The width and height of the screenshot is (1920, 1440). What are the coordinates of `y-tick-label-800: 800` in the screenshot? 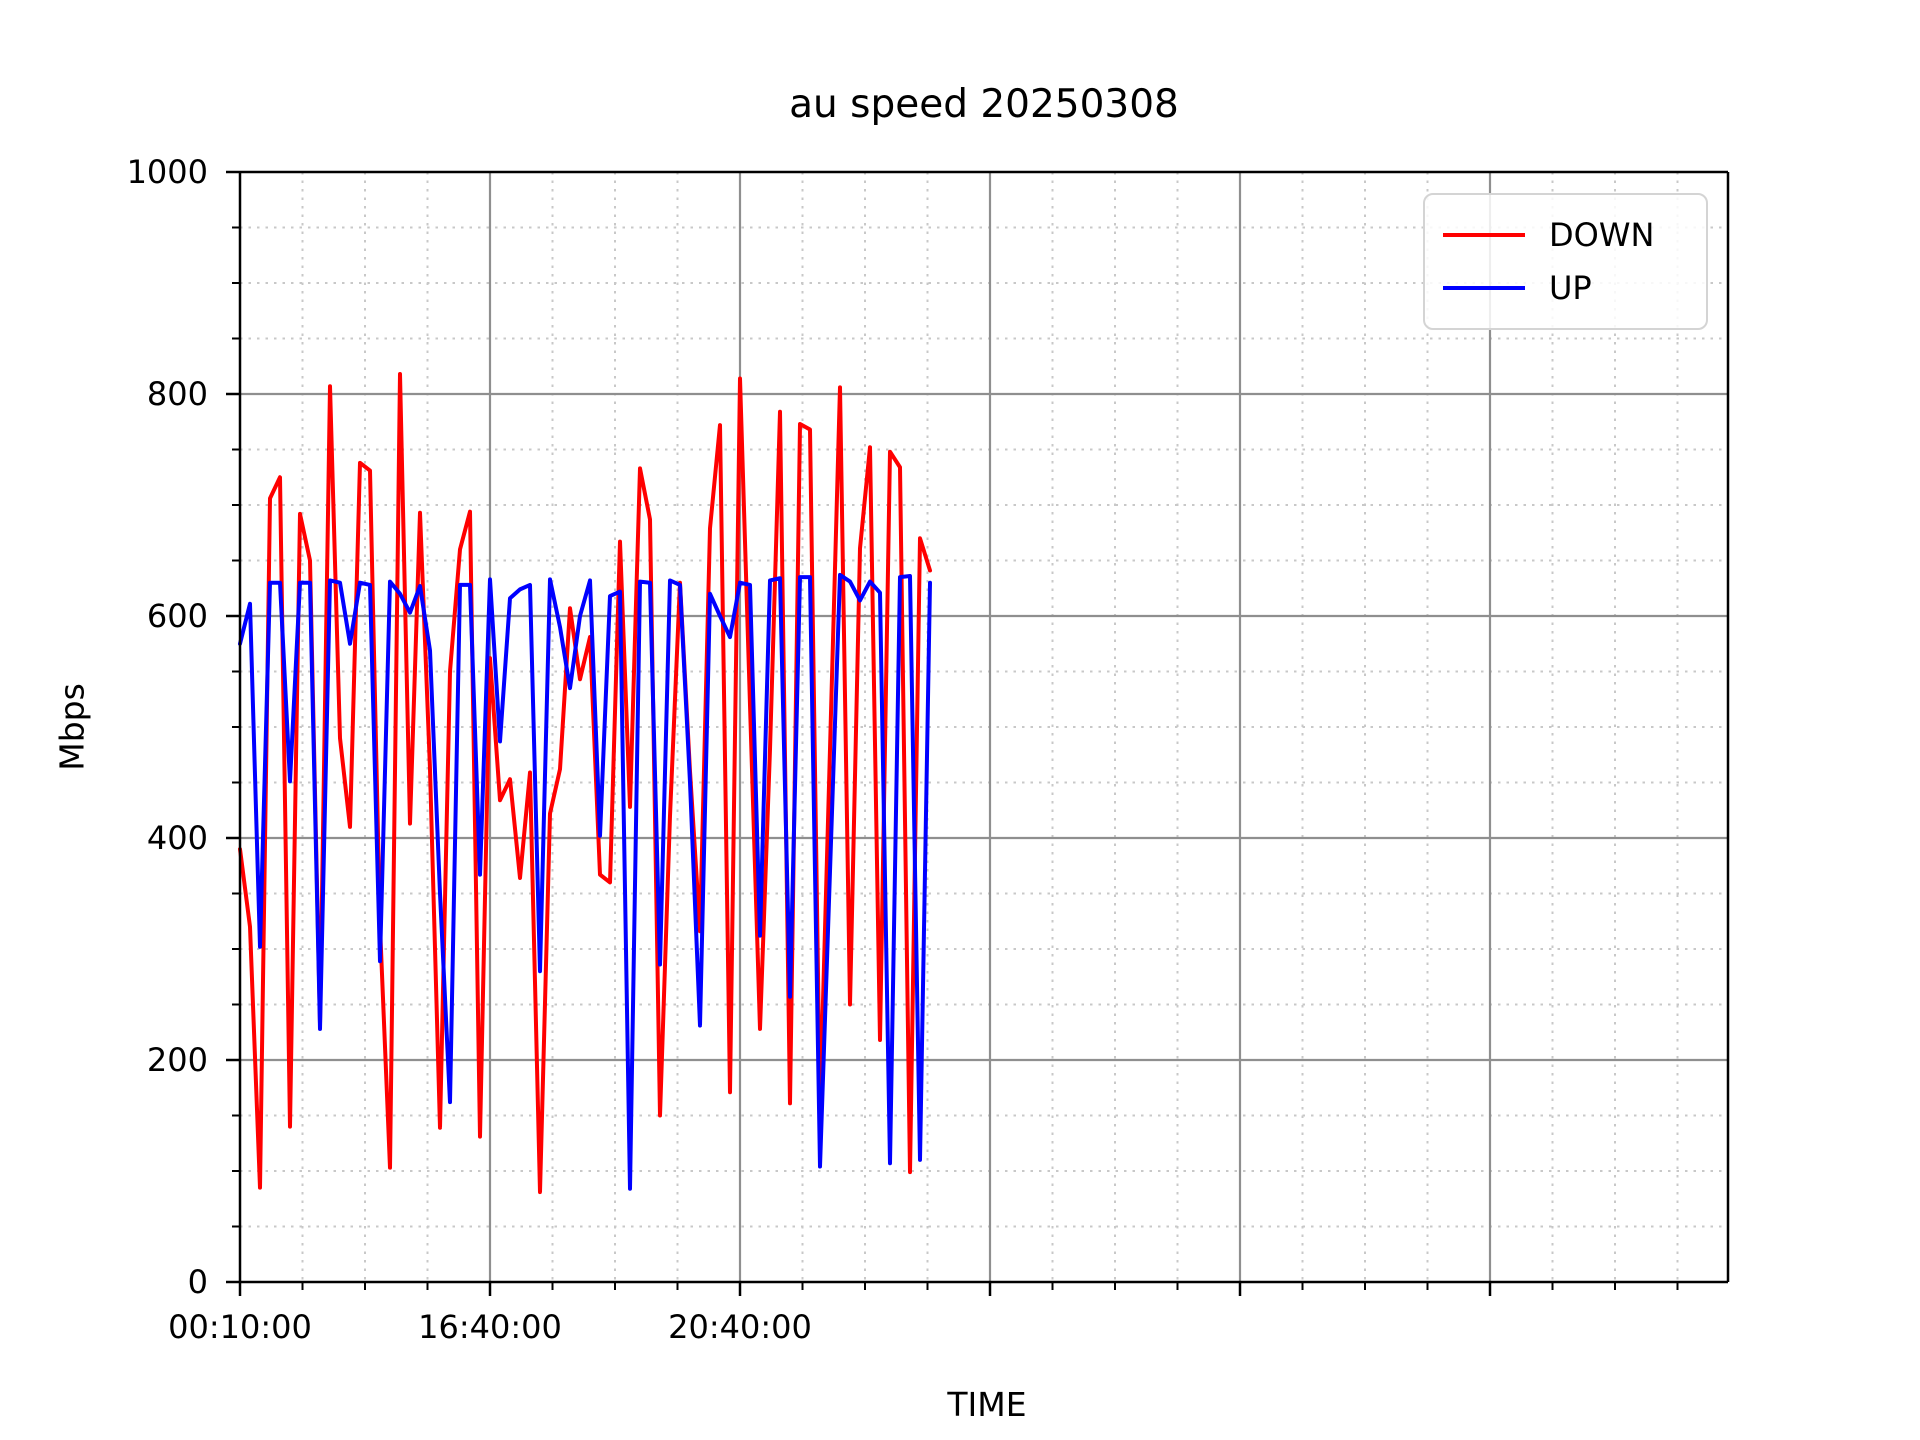 It's located at (177, 394).